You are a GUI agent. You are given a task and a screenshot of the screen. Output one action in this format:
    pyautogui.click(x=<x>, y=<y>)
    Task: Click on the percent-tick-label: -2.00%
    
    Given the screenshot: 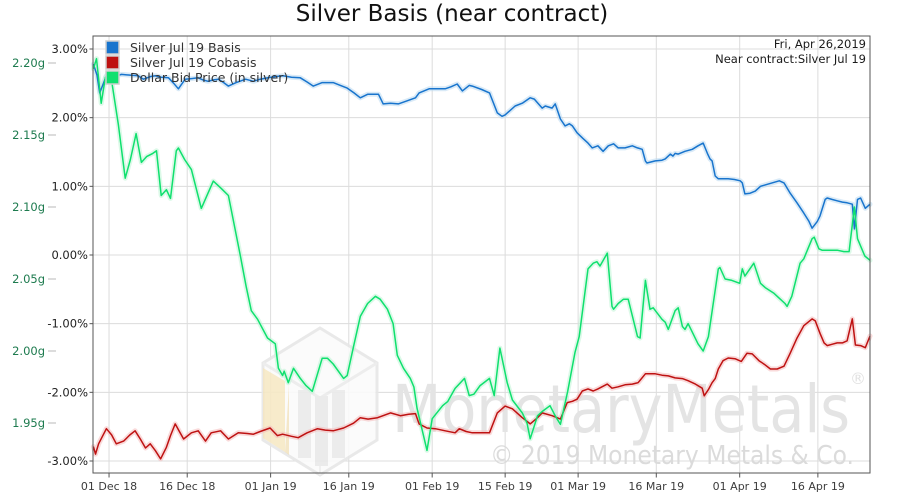 What is the action you would take?
    pyautogui.click(x=67, y=392)
    